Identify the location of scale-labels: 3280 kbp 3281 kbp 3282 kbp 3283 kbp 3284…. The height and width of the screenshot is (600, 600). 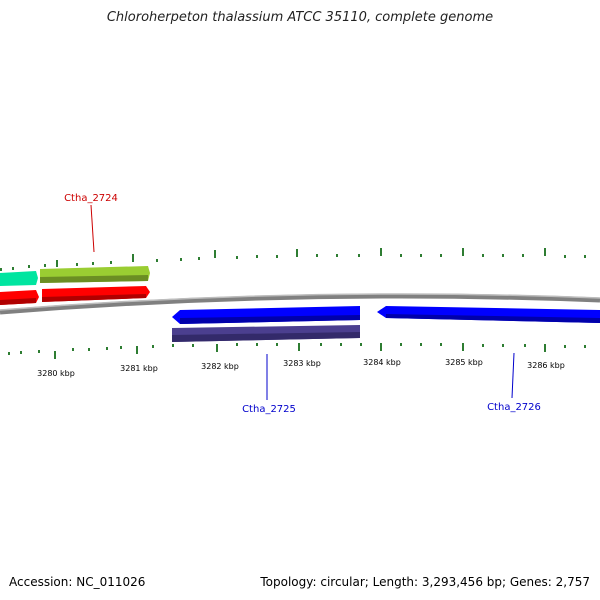
(301, 368).